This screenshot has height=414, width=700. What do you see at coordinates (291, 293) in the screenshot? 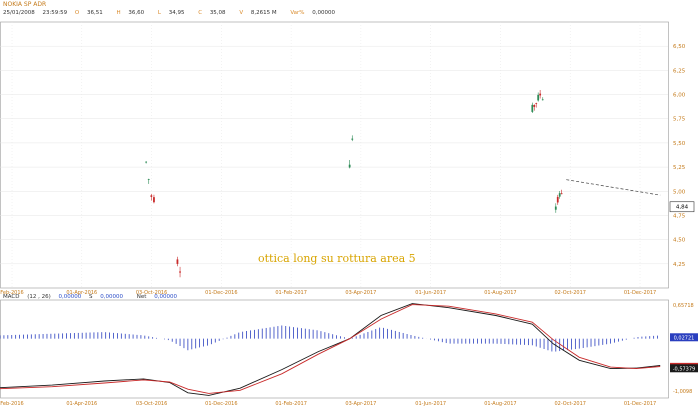
I see `price-x-tick-label: 01-Feb-2017` at bounding box center [291, 293].